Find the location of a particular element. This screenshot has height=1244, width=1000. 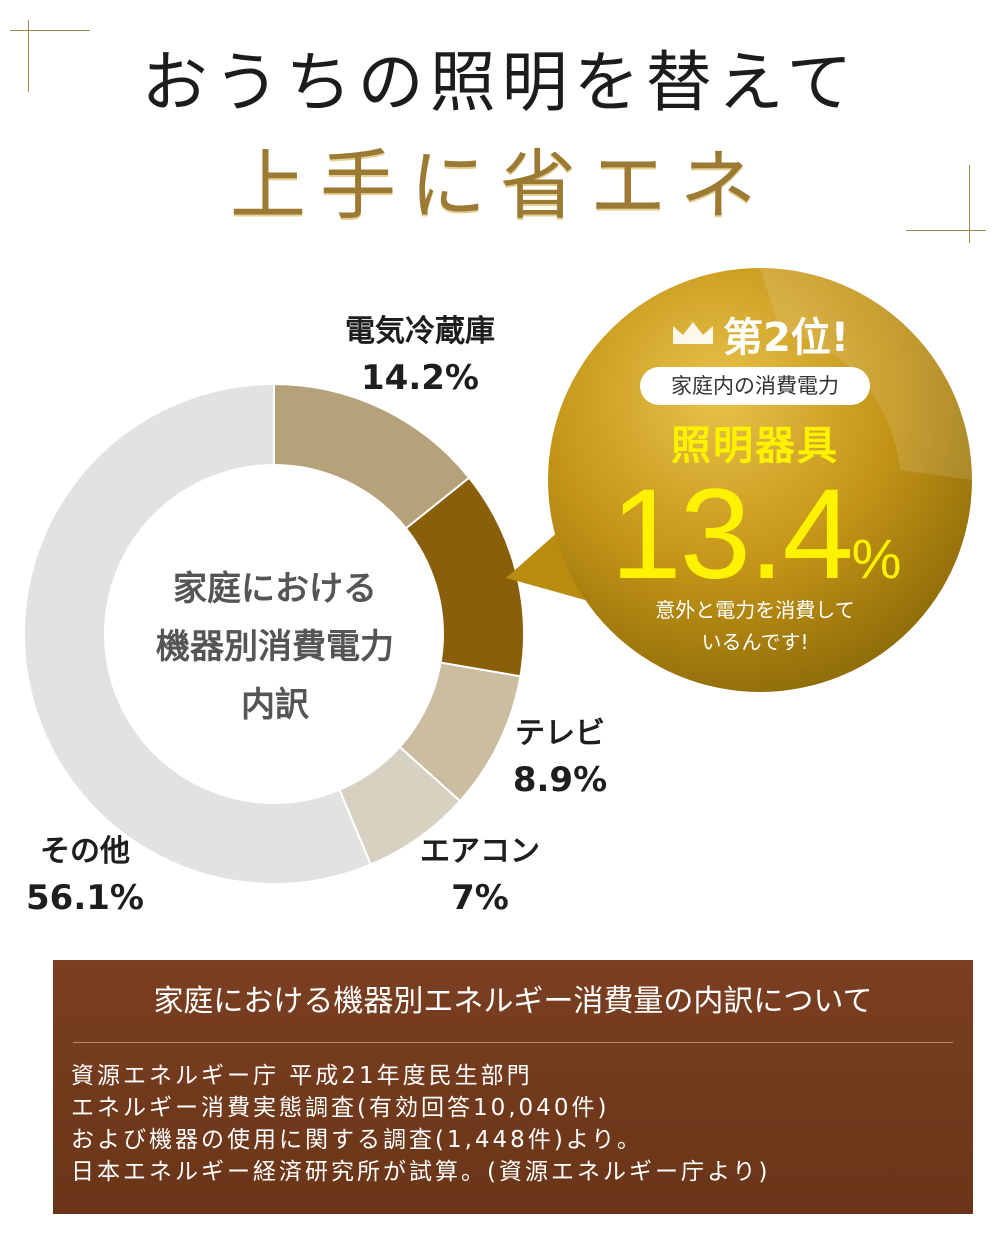

center-line-1: 家庭における is located at coordinates (275, 589).